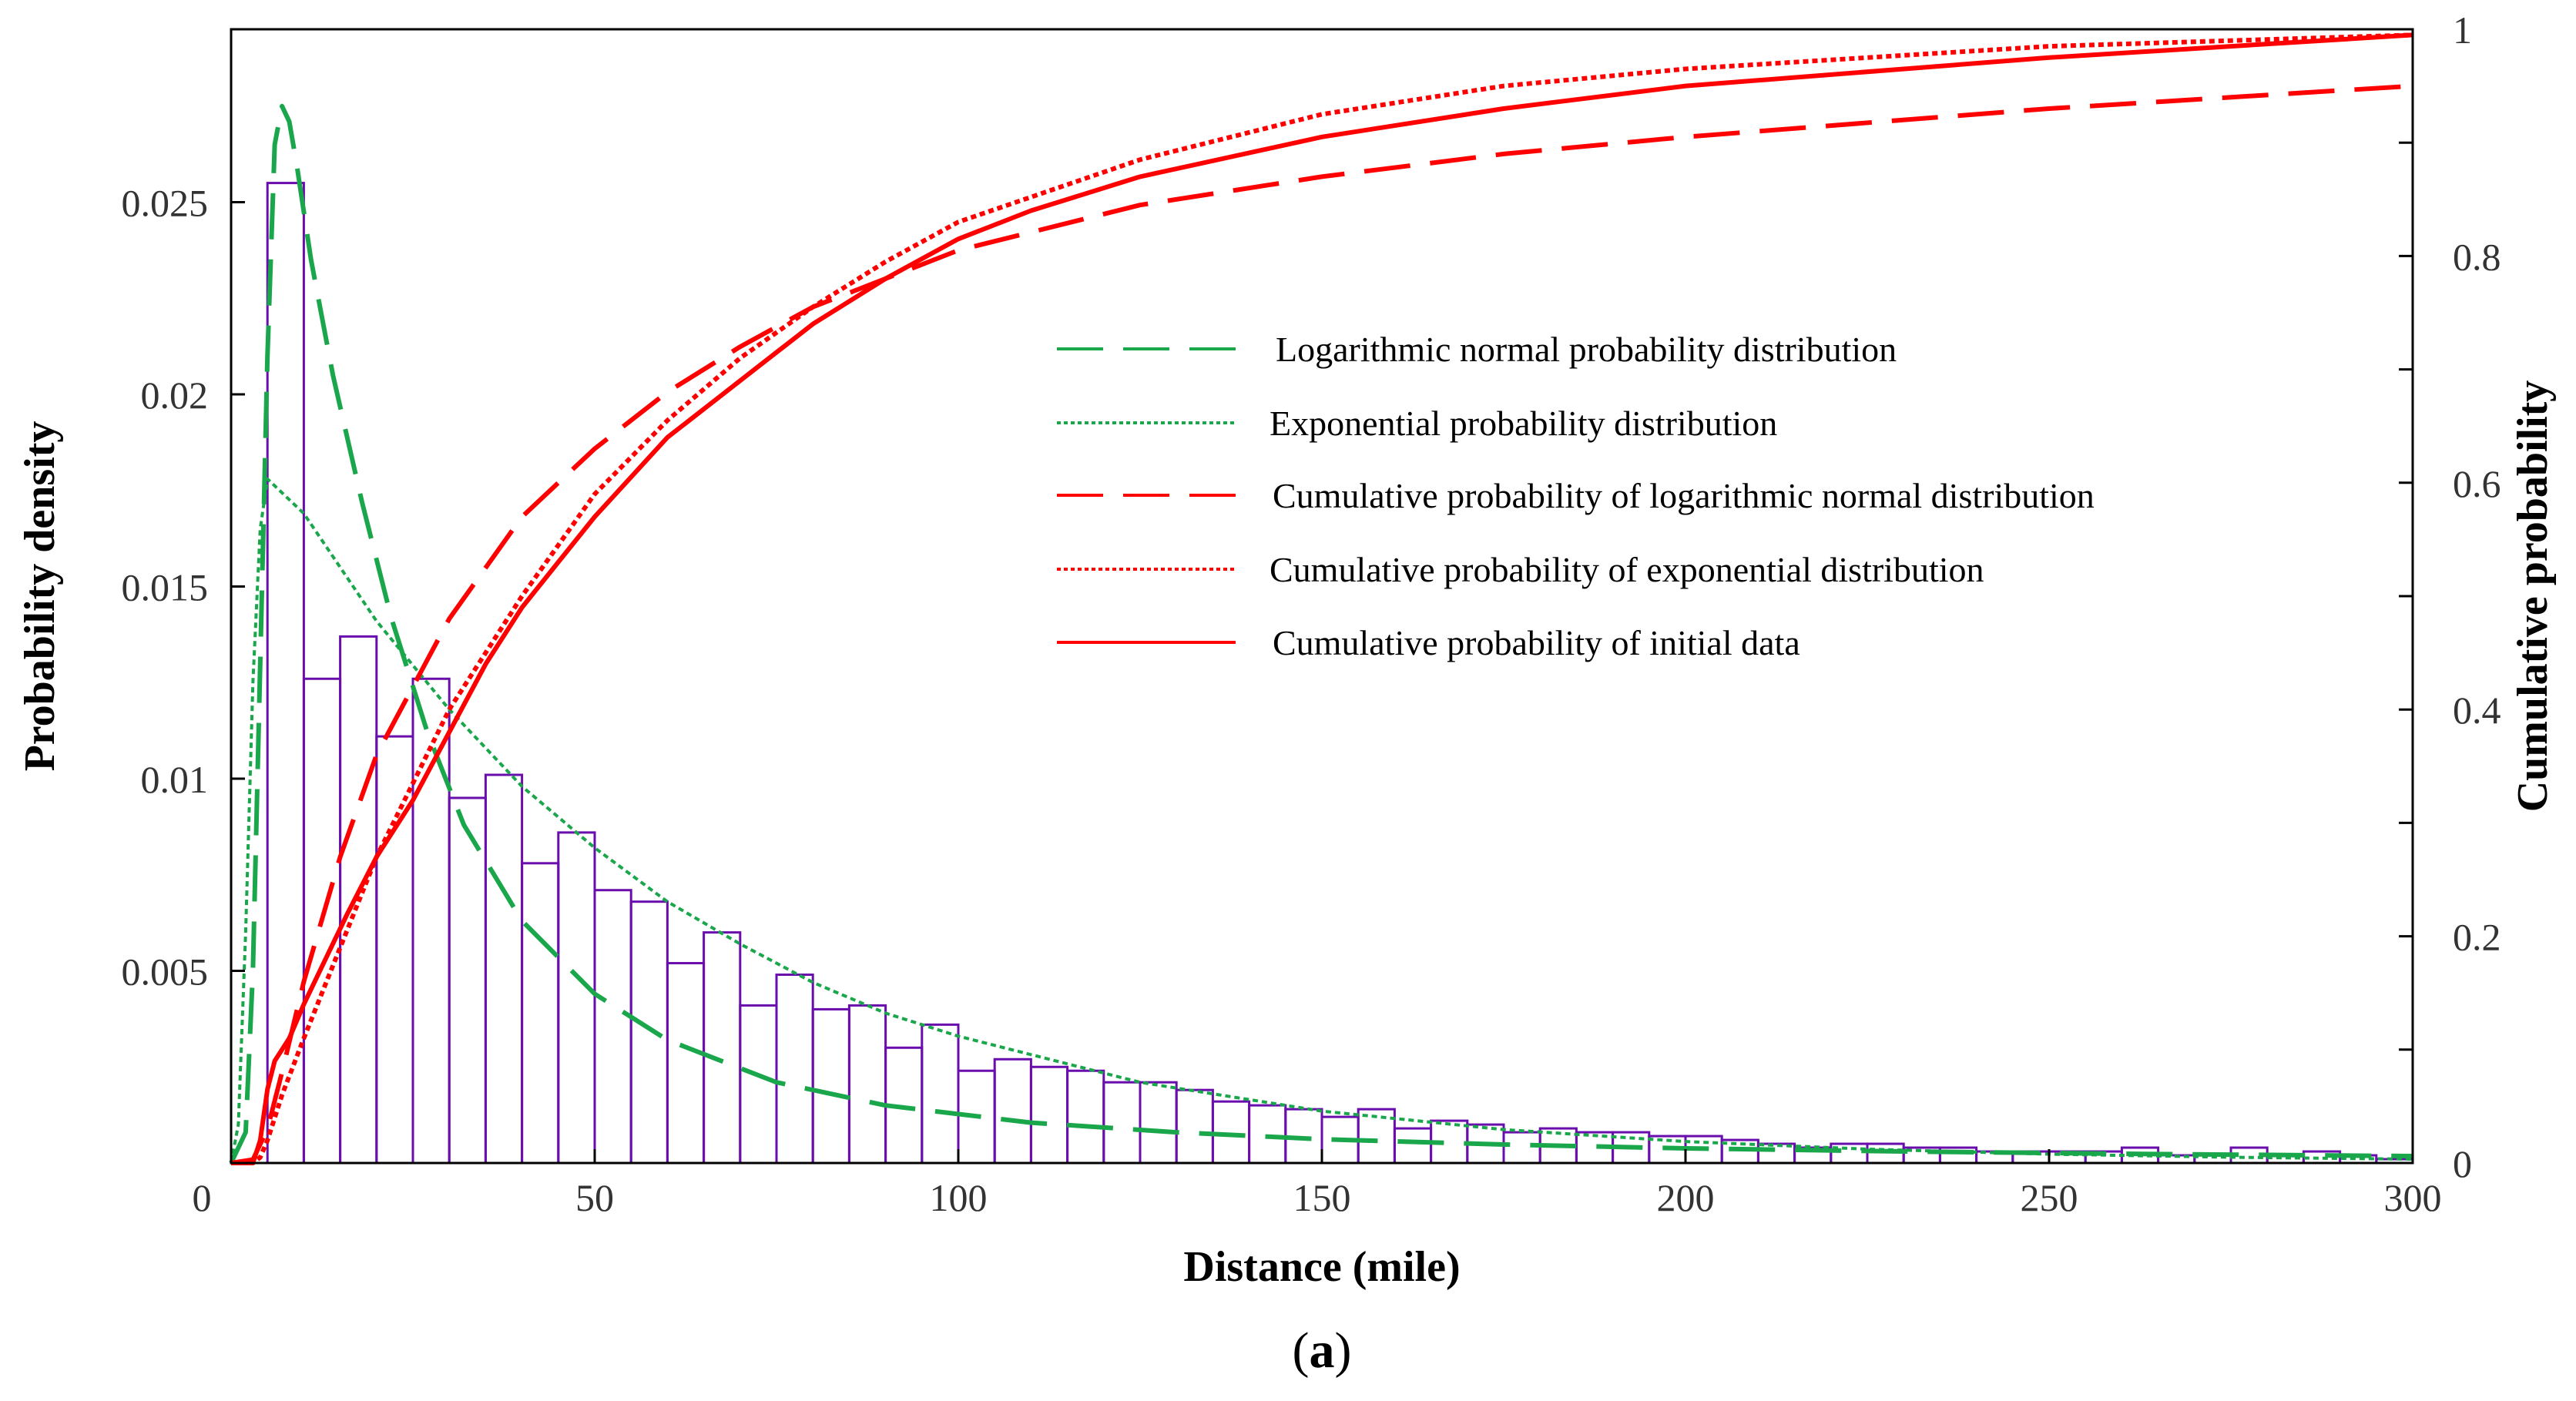 The width and height of the screenshot is (2576, 1401). I want to click on x-tick-label: 150, so click(1322, 1197).